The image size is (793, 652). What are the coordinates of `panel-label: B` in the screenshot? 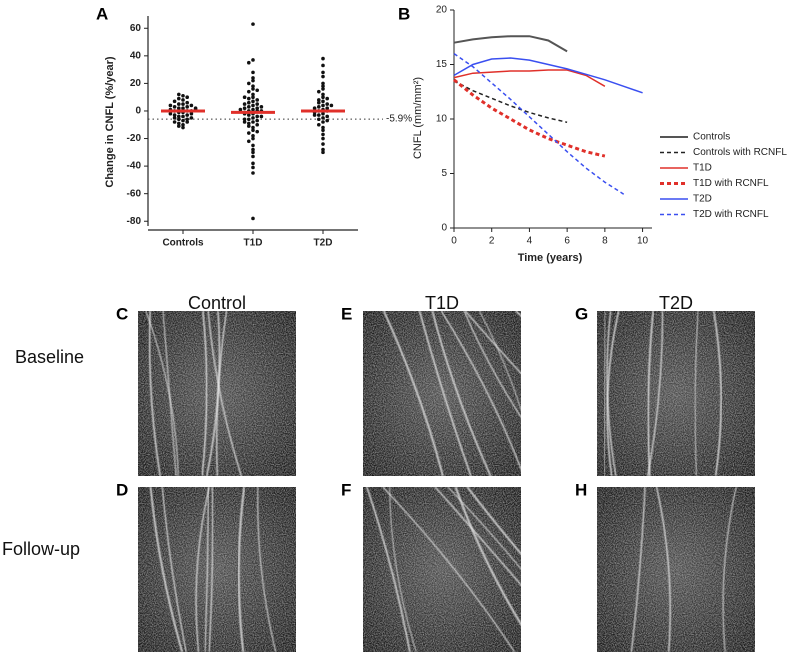 It's located at (404, 13).